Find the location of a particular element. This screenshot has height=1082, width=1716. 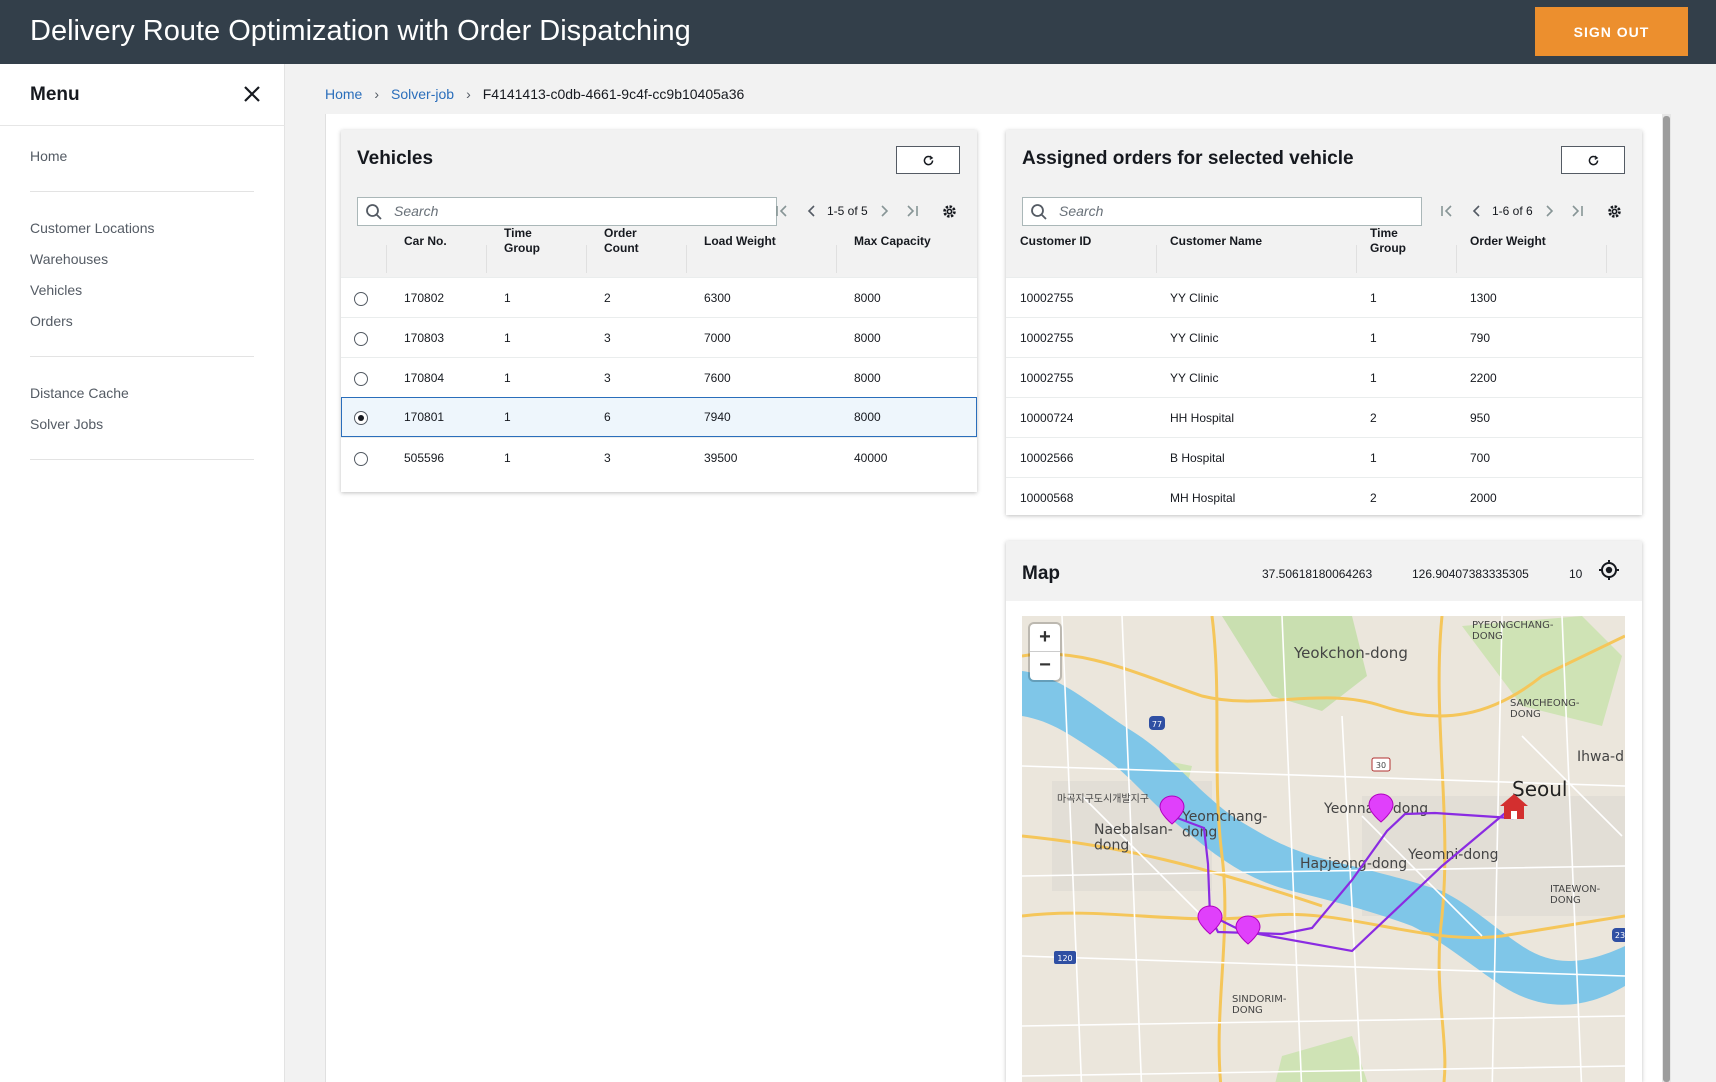

cell-order-weight: 2000 is located at coordinates (1483, 498).